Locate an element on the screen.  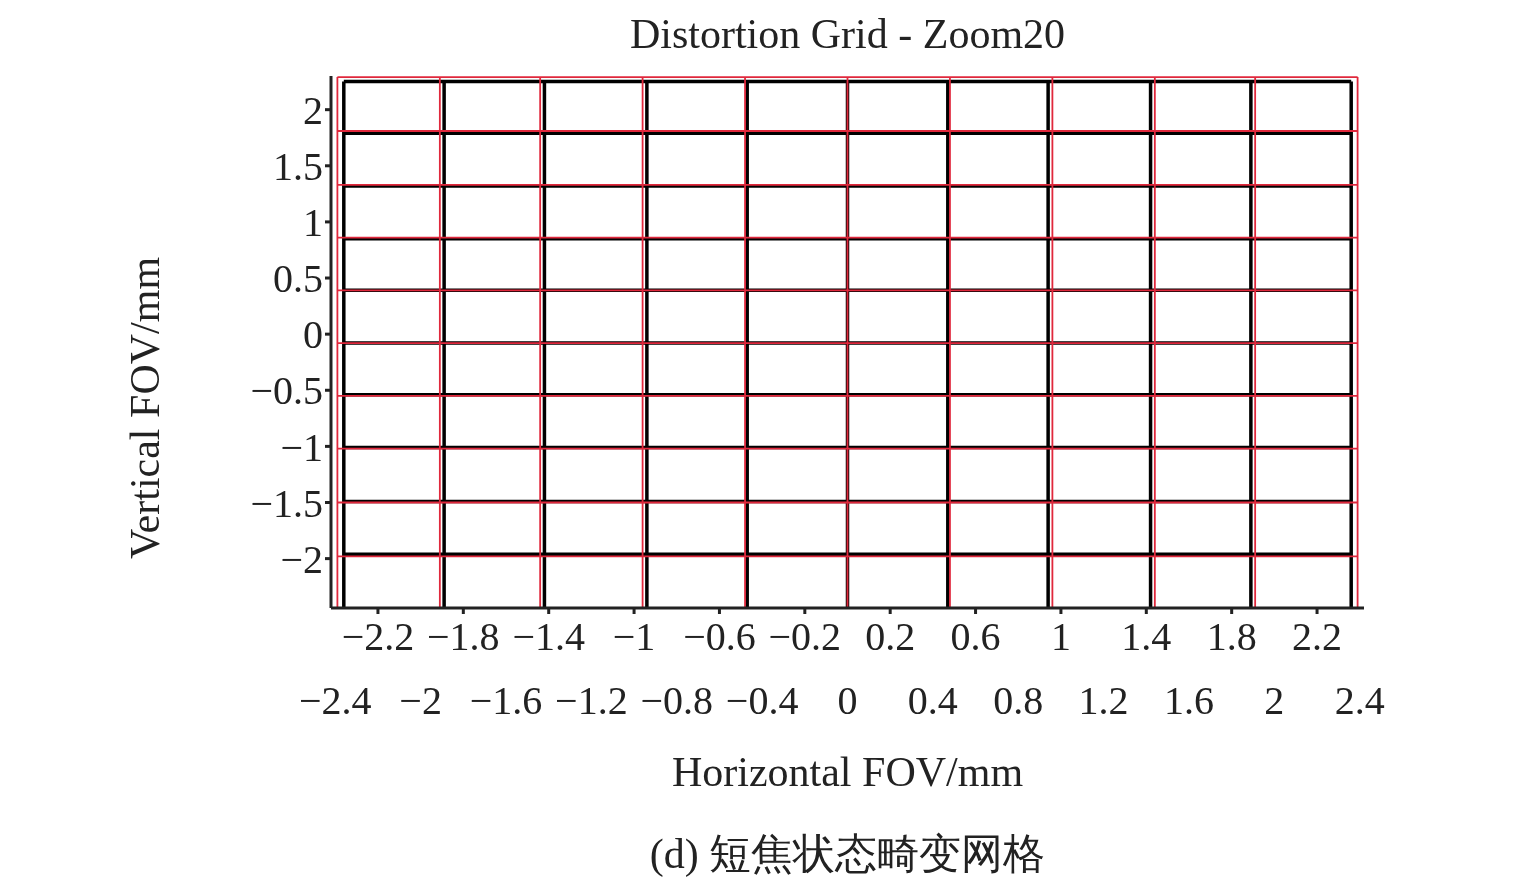
x-tick-label: −0.8 is located at coordinates (677, 700).